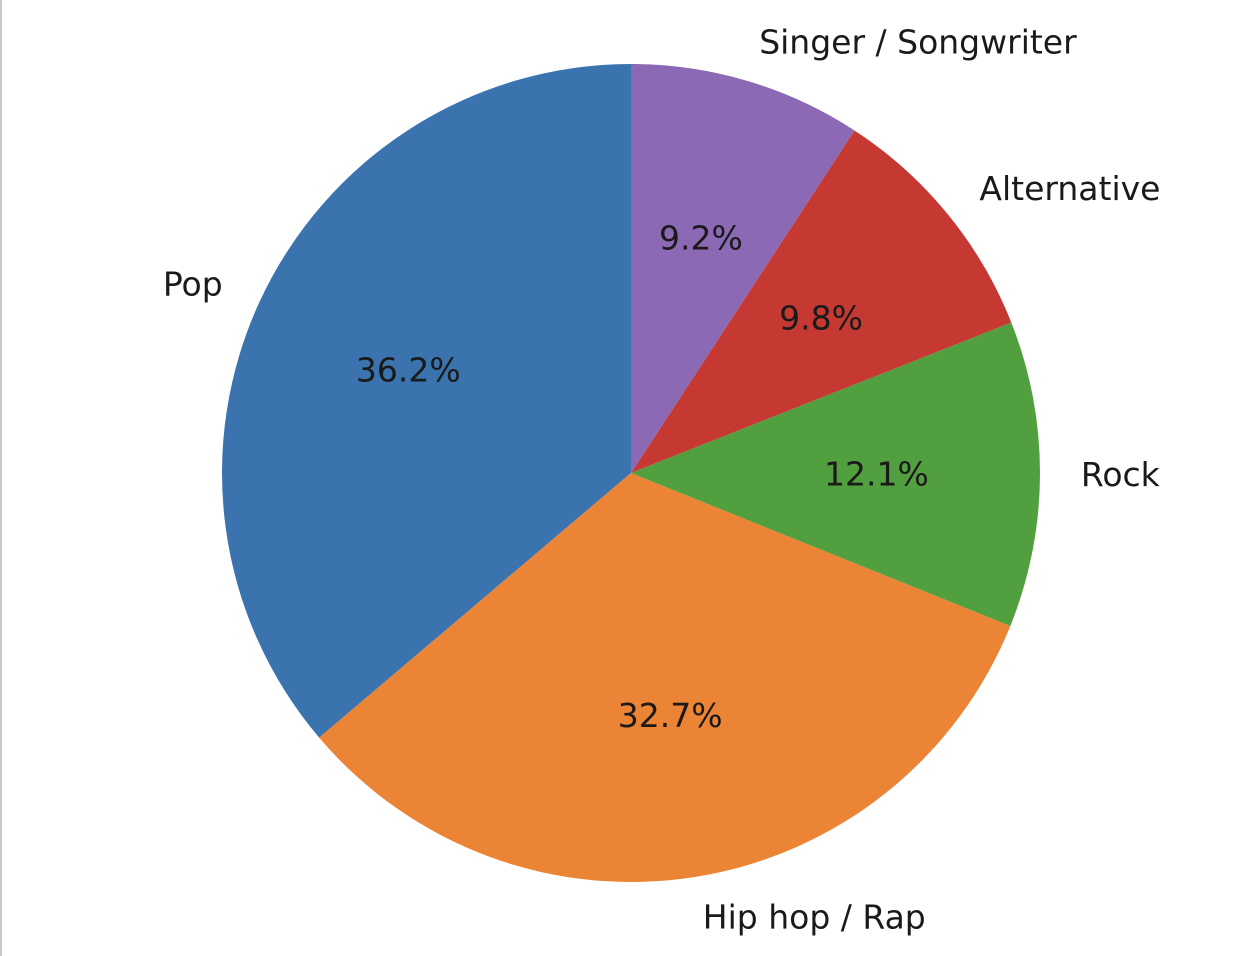  Describe the element at coordinates (670, 715) in the screenshot. I see `pie-percent-label-hip-hop-rap: 32.7%` at that location.